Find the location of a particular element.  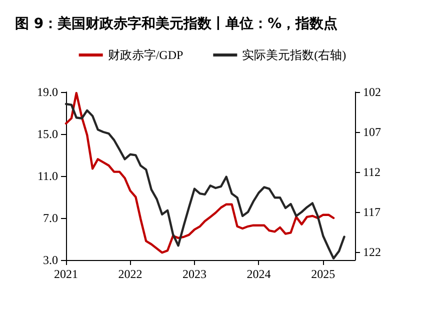

legend-label: 财政赤字/GDP is located at coordinates (146, 55).